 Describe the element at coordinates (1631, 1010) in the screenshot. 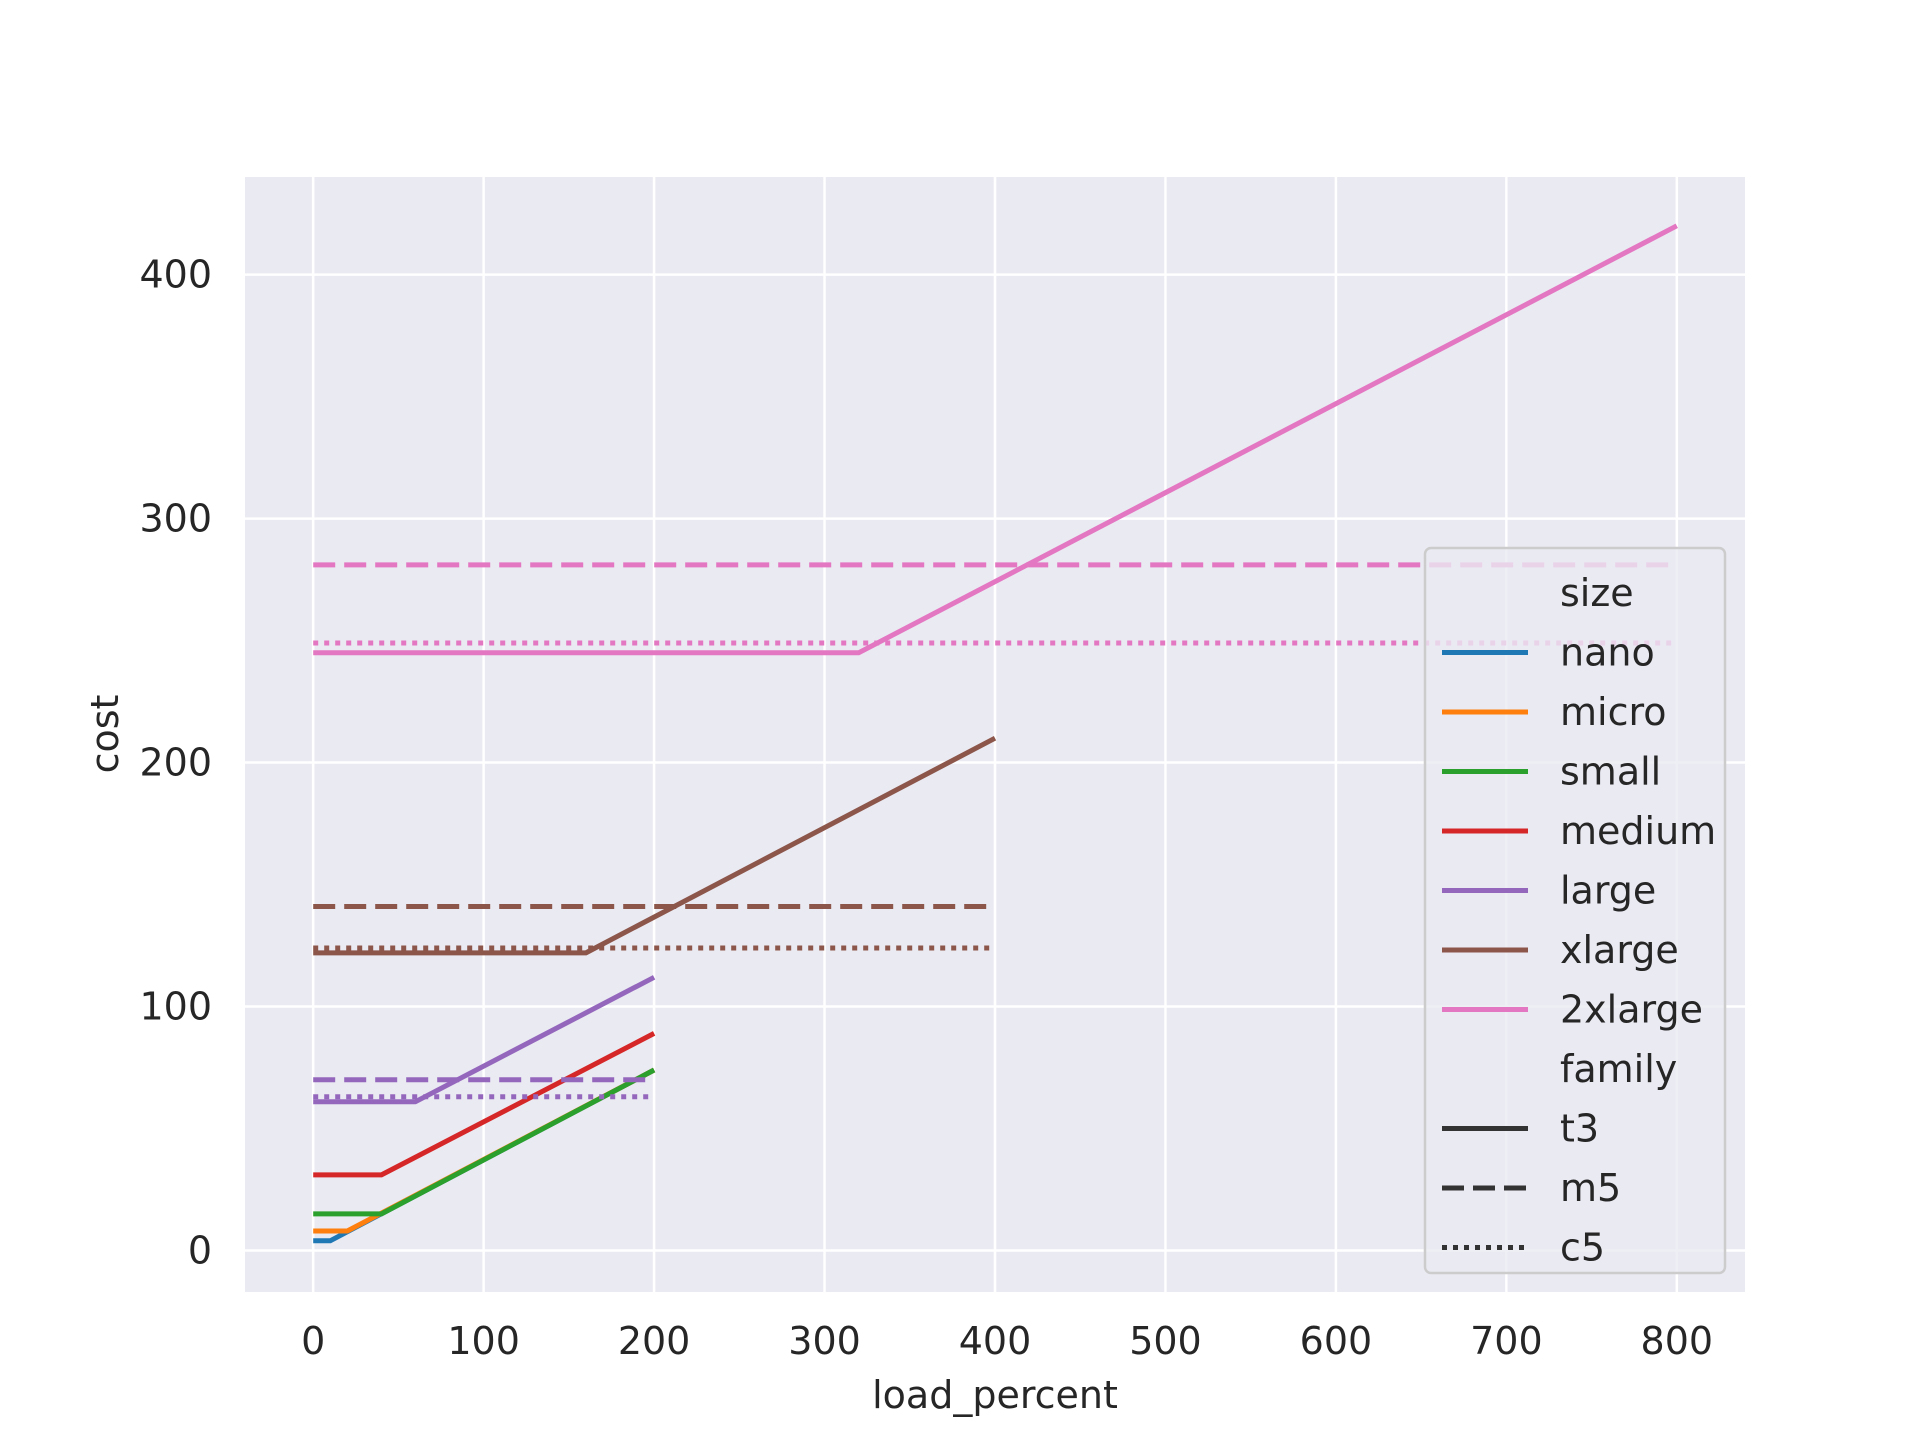

I see `legend-label: 2xlarge` at that location.